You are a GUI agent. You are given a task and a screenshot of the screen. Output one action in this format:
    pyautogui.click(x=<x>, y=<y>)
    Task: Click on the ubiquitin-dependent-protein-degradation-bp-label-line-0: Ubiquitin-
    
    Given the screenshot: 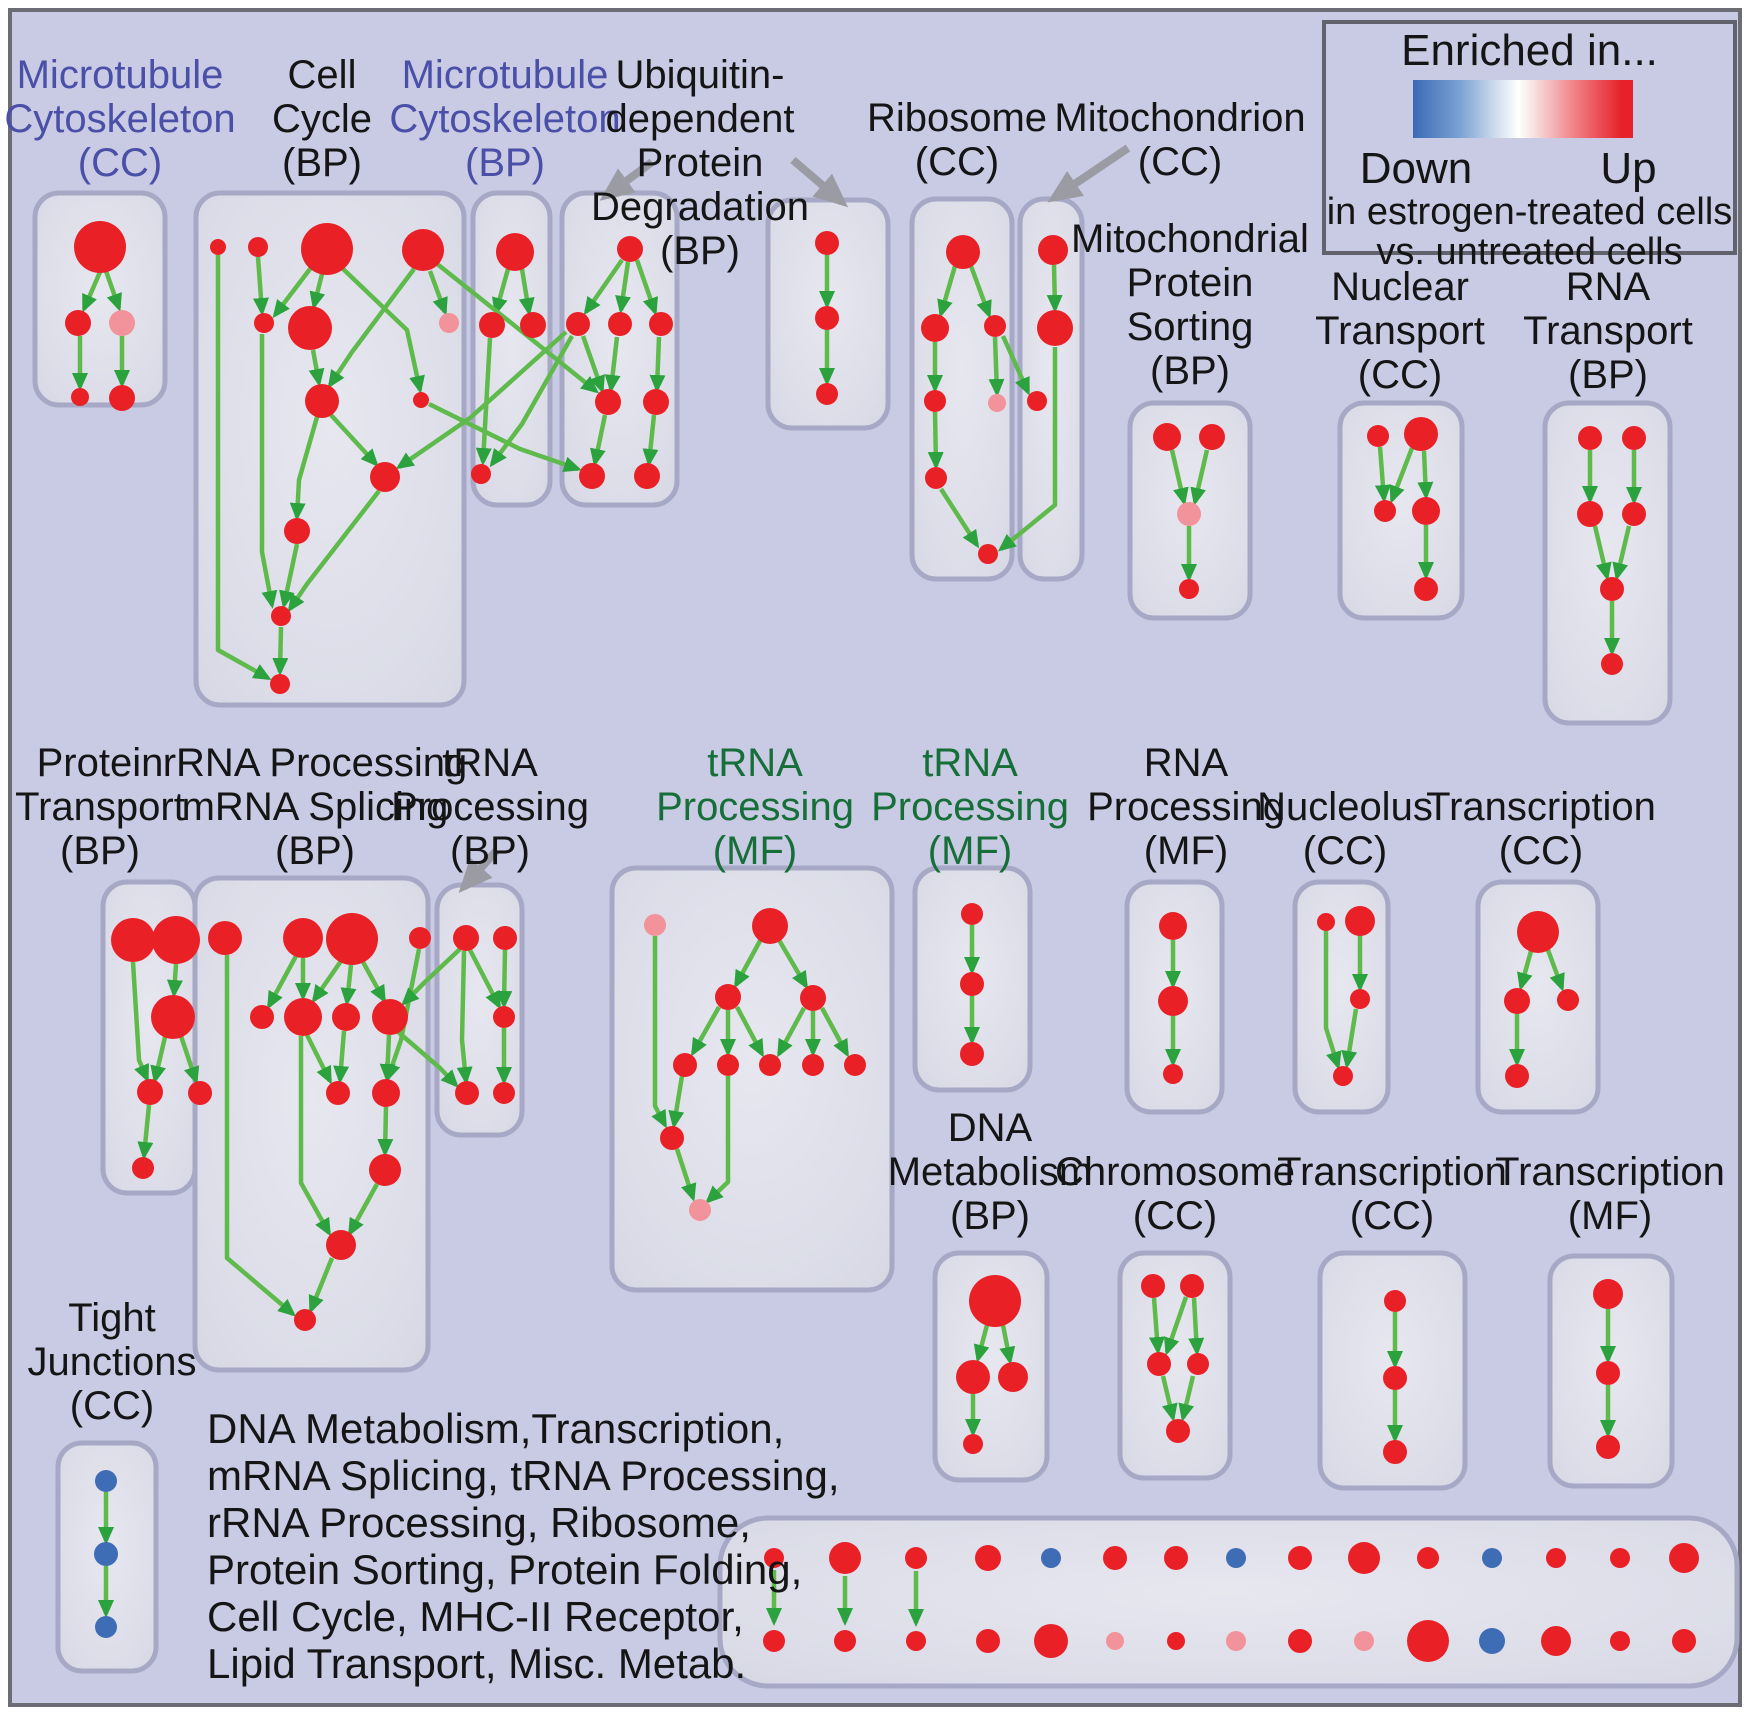 What is the action you would take?
    pyautogui.click(x=700, y=75)
    